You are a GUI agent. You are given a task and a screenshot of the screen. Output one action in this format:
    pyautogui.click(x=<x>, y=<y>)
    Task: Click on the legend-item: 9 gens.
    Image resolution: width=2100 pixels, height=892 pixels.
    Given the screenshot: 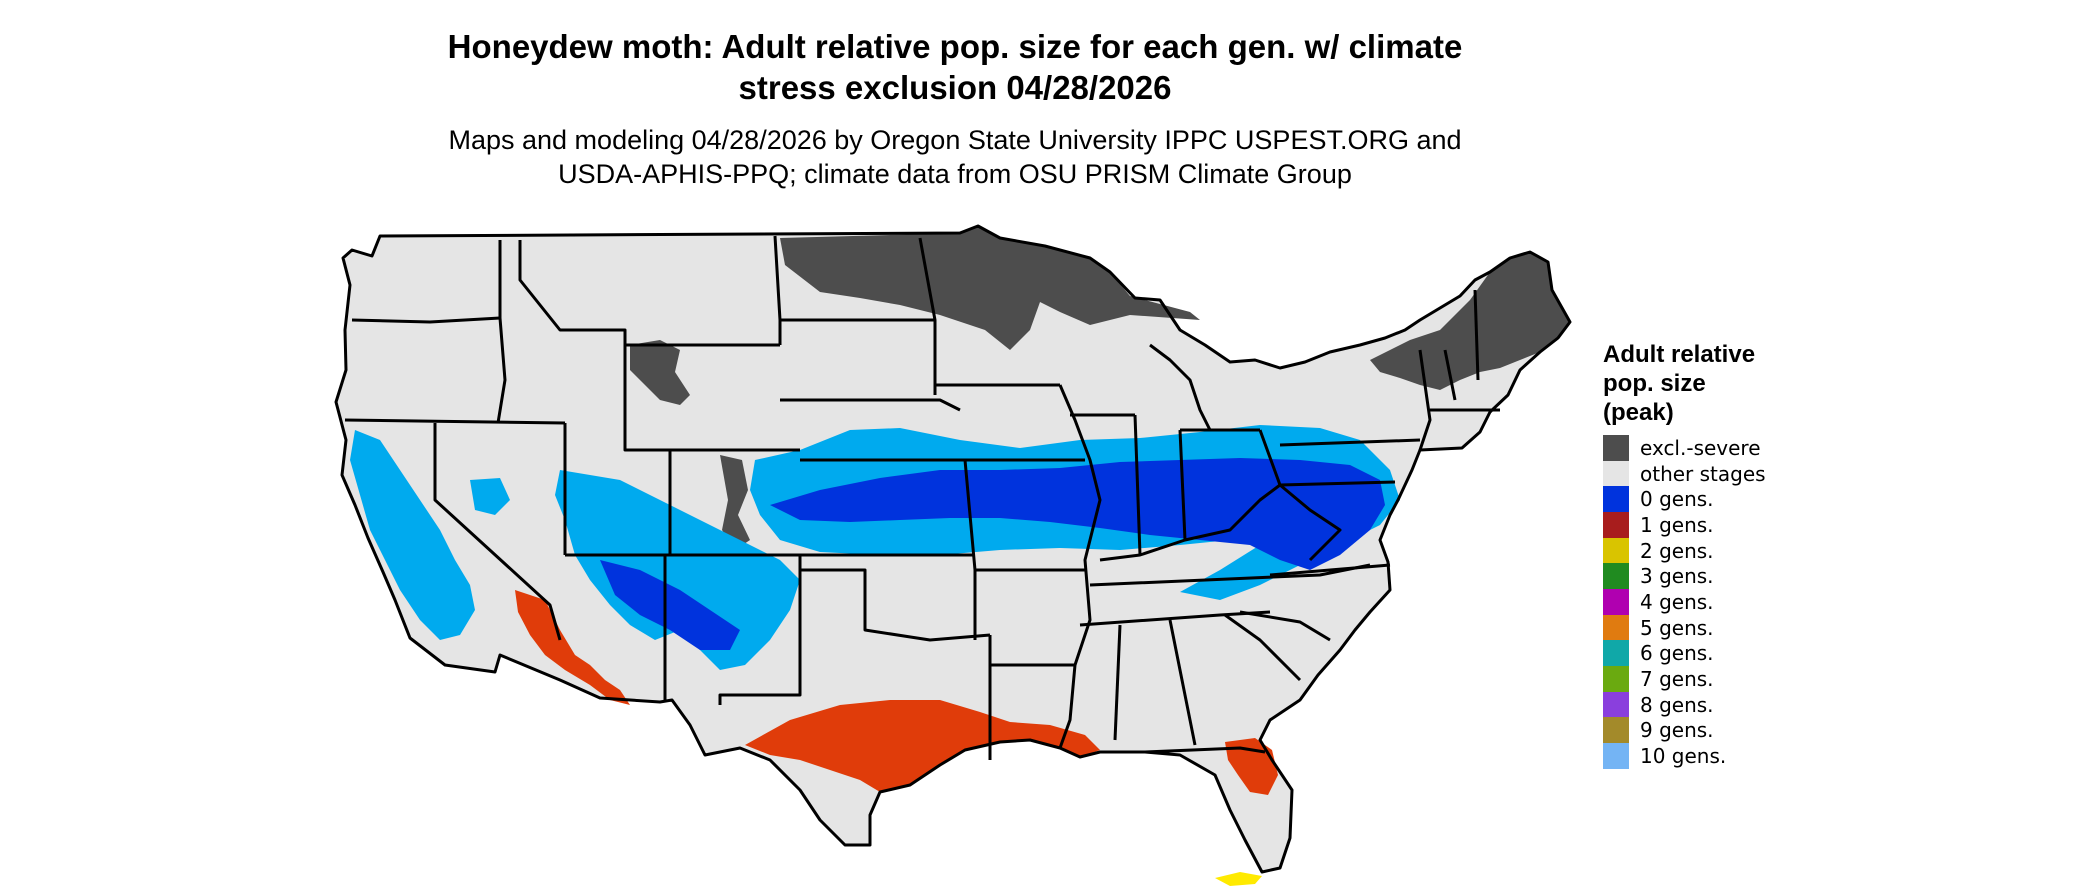 What is the action you would take?
    pyautogui.click(x=1703, y=730)
    